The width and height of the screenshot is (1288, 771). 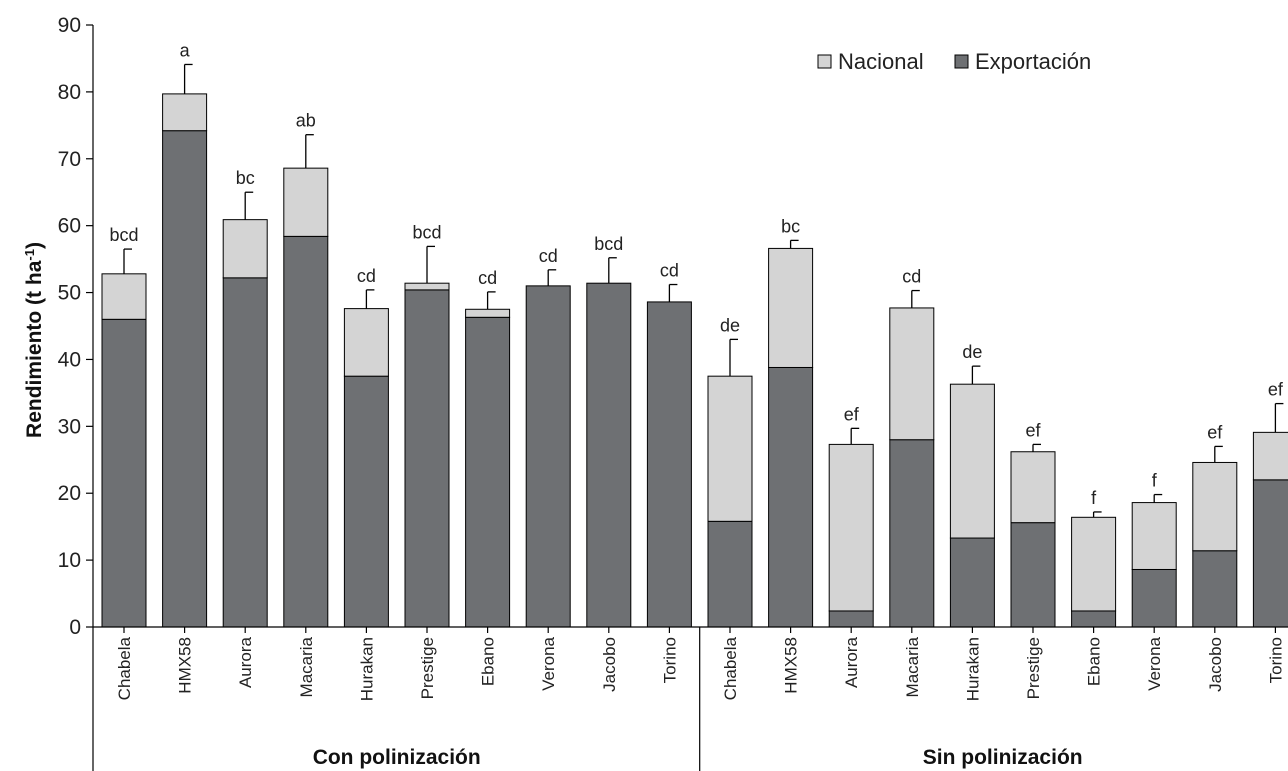 I want to click on legend-label: Exportación, so click(x=1033, y=61).